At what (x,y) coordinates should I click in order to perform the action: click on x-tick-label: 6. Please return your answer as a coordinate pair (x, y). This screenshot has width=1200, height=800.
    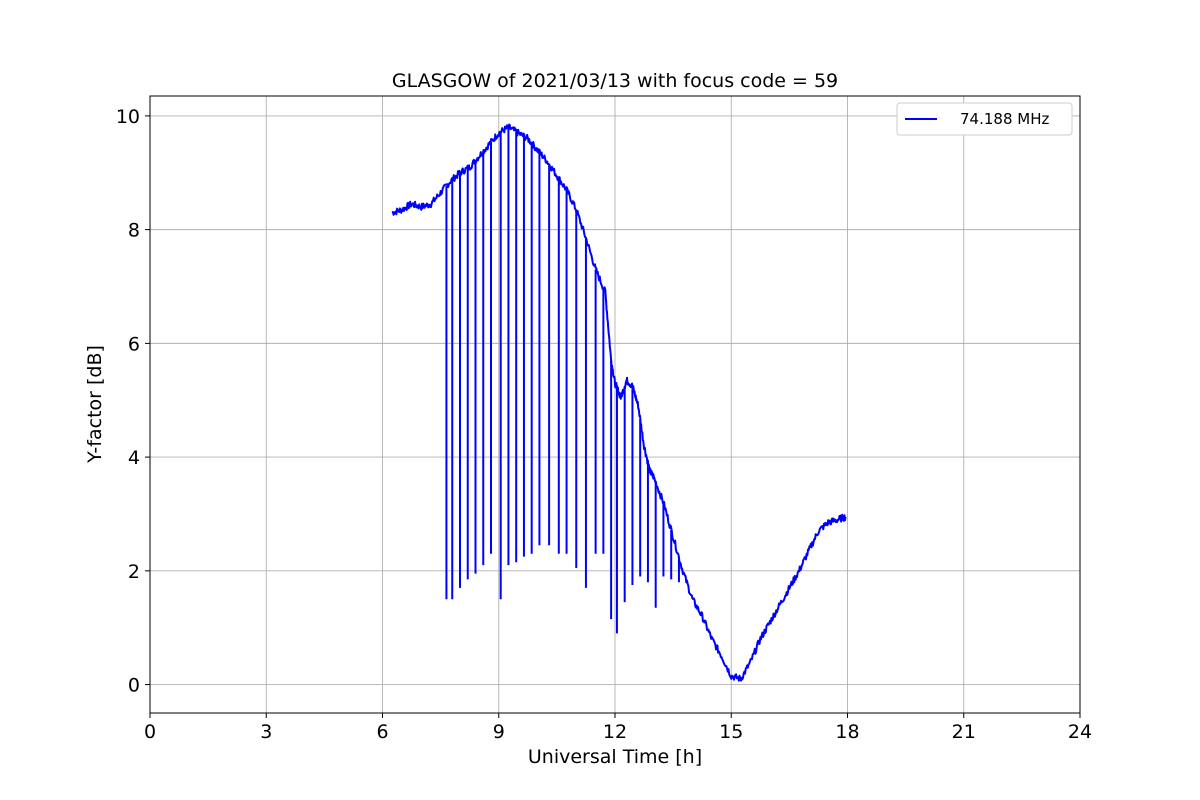
    Looking at the image, I should click on (382, 732).